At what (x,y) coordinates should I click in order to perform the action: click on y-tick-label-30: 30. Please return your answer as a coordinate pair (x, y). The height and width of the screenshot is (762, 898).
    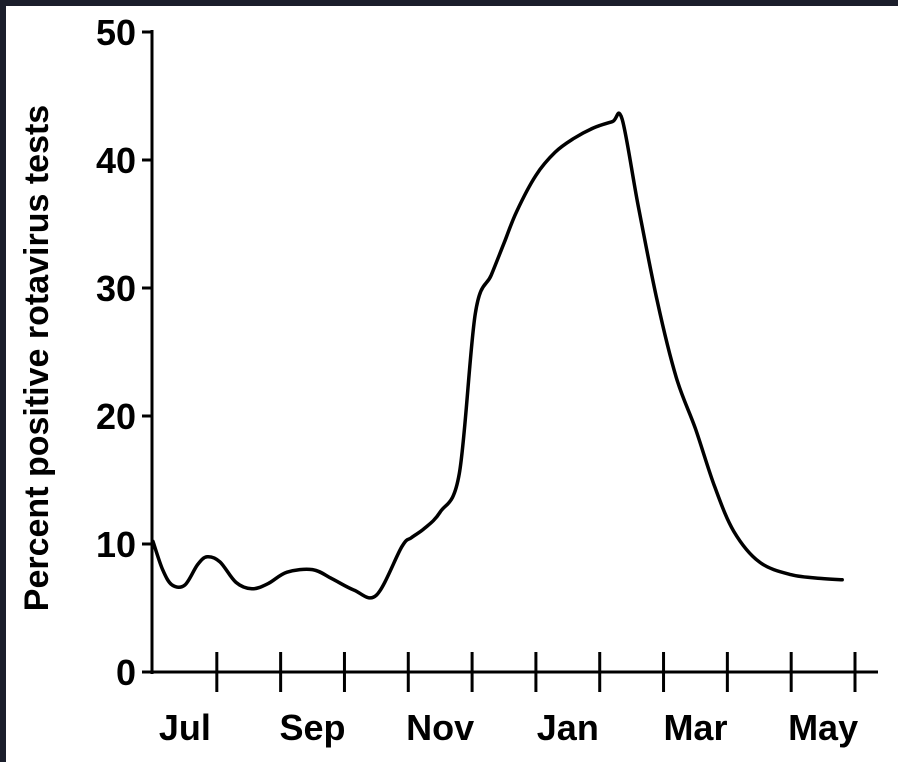
    Looking at the image, I should click on (116, 288).